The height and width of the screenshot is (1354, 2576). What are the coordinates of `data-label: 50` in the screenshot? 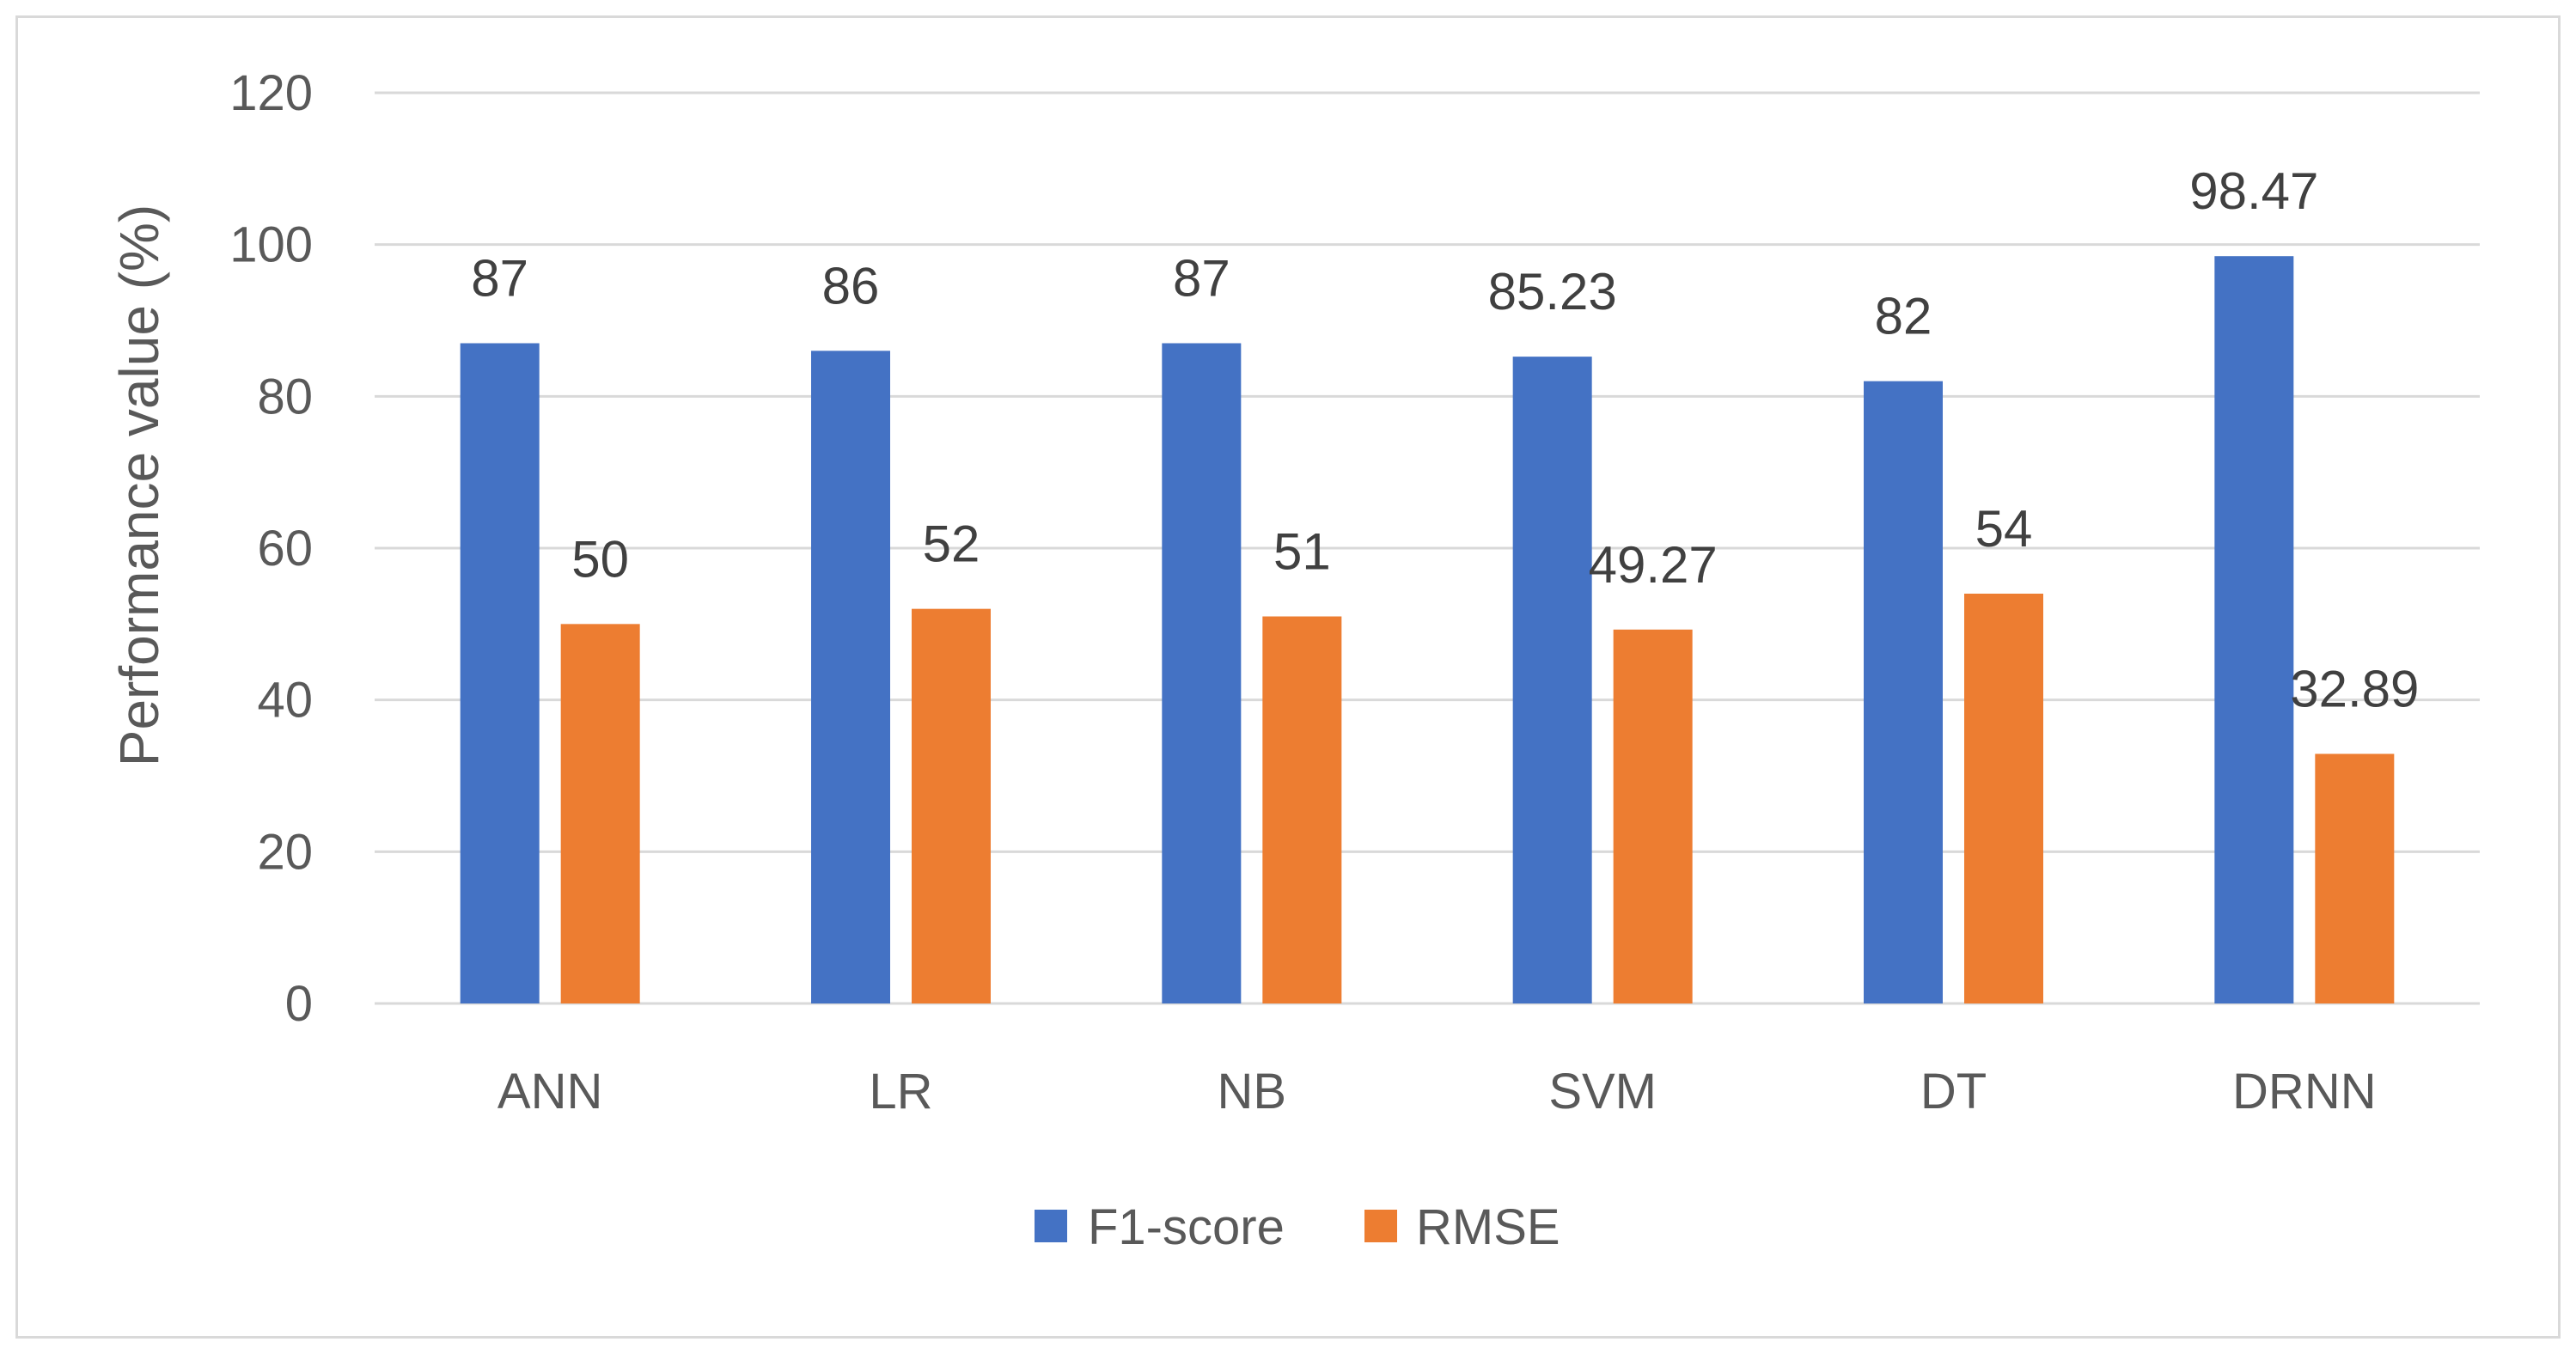 It's located at (600, 559).